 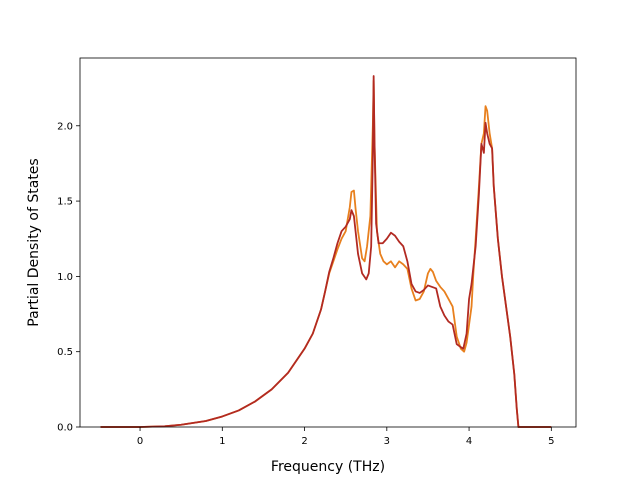 What do you see at coordinates (346, 437) in the screenshot?
I see `x-axis: 0 1 2 3 4 5` at bounding box center [346, 437].